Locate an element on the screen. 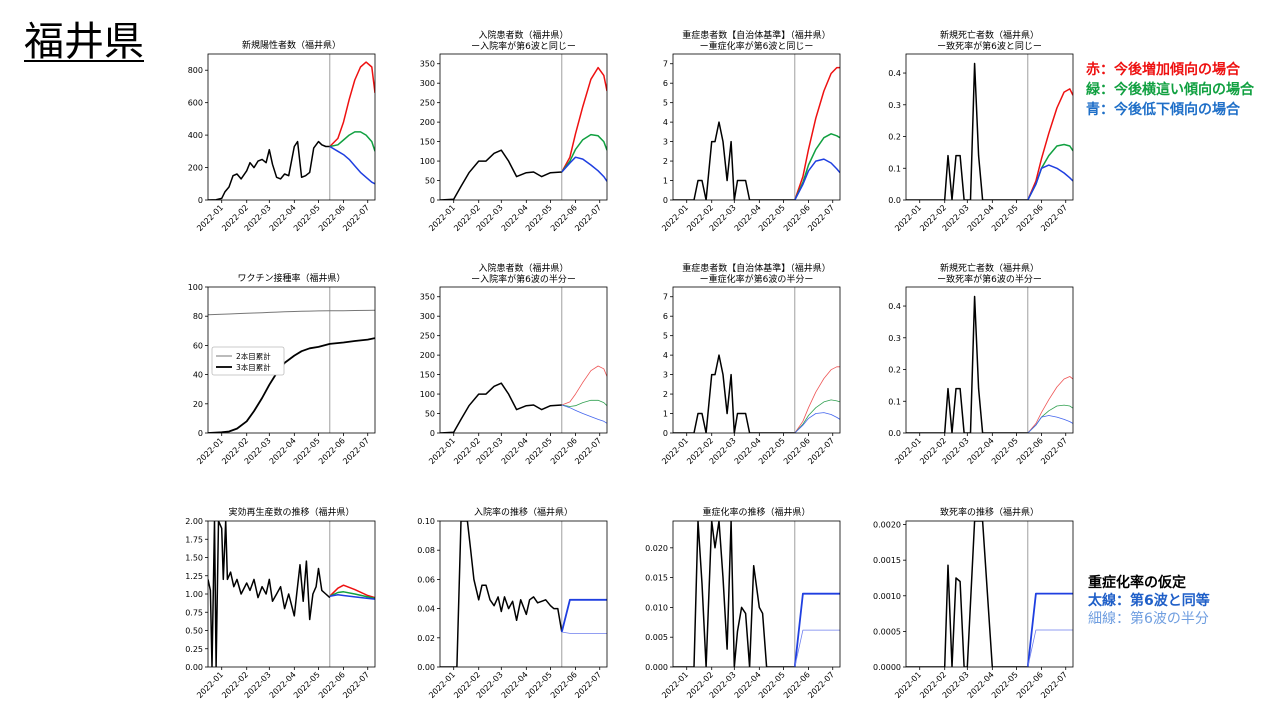  scenario-legend-blue: 青：今後低下傾向の場合 is located at coordinates (1163, 110).